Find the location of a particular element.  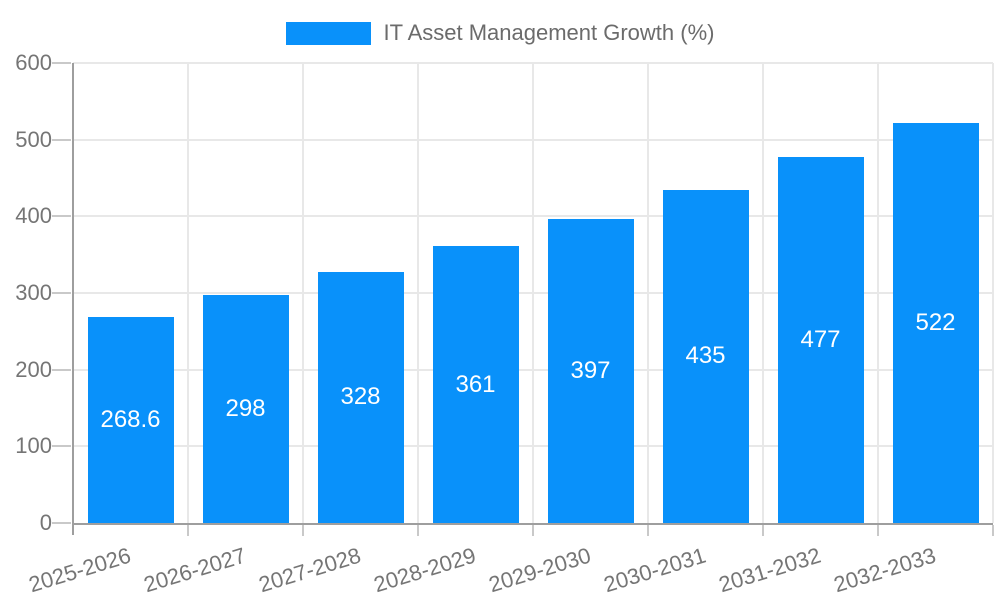

bar-value-label: 522 is located at coordinates (935, 322).